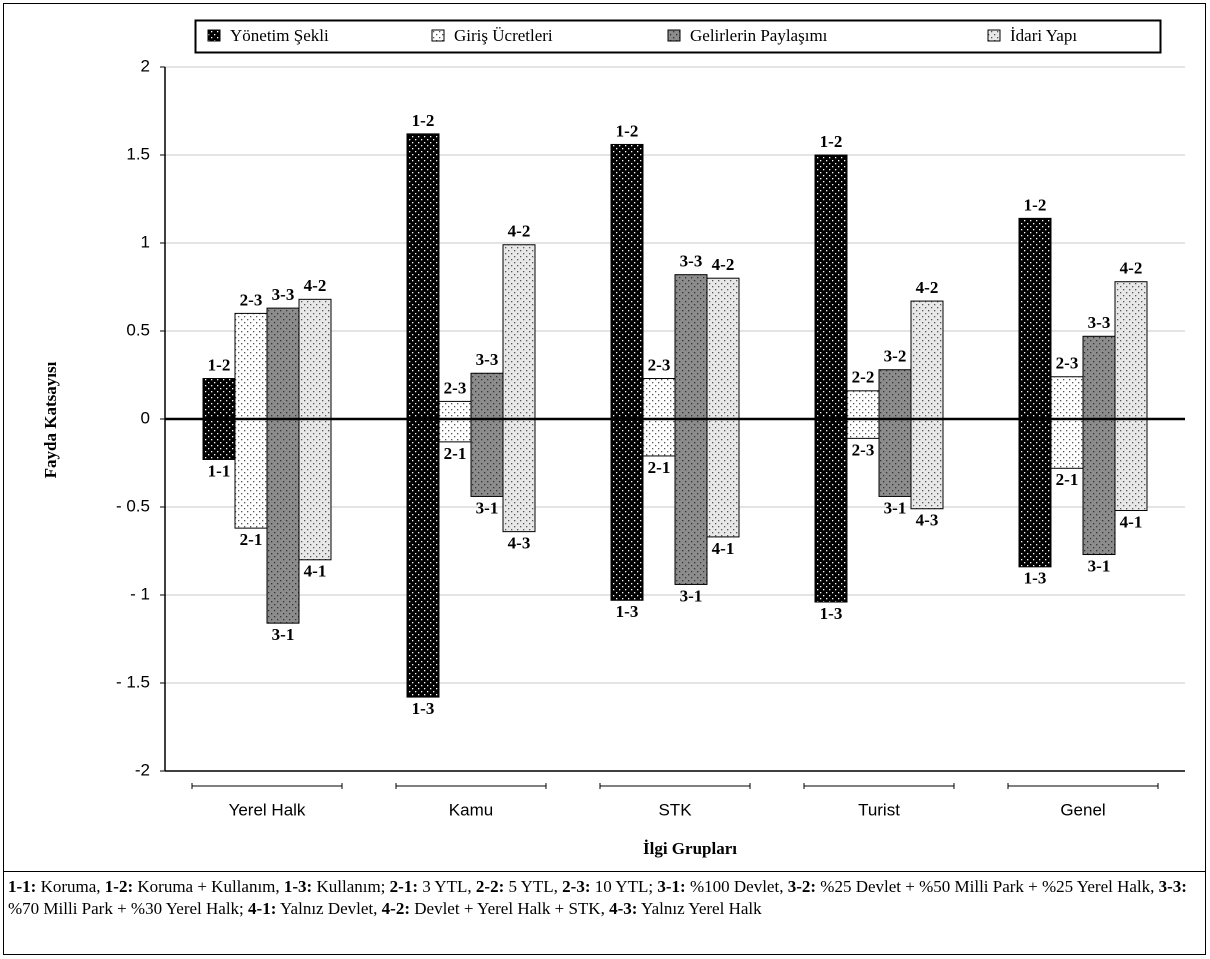  I want to click on x-tick-label: Yerel Halk, so click(267, 809).